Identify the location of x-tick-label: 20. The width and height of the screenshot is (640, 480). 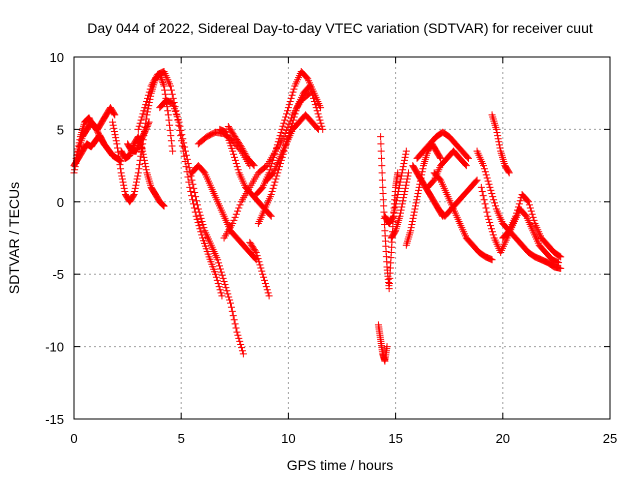
(503, 438).